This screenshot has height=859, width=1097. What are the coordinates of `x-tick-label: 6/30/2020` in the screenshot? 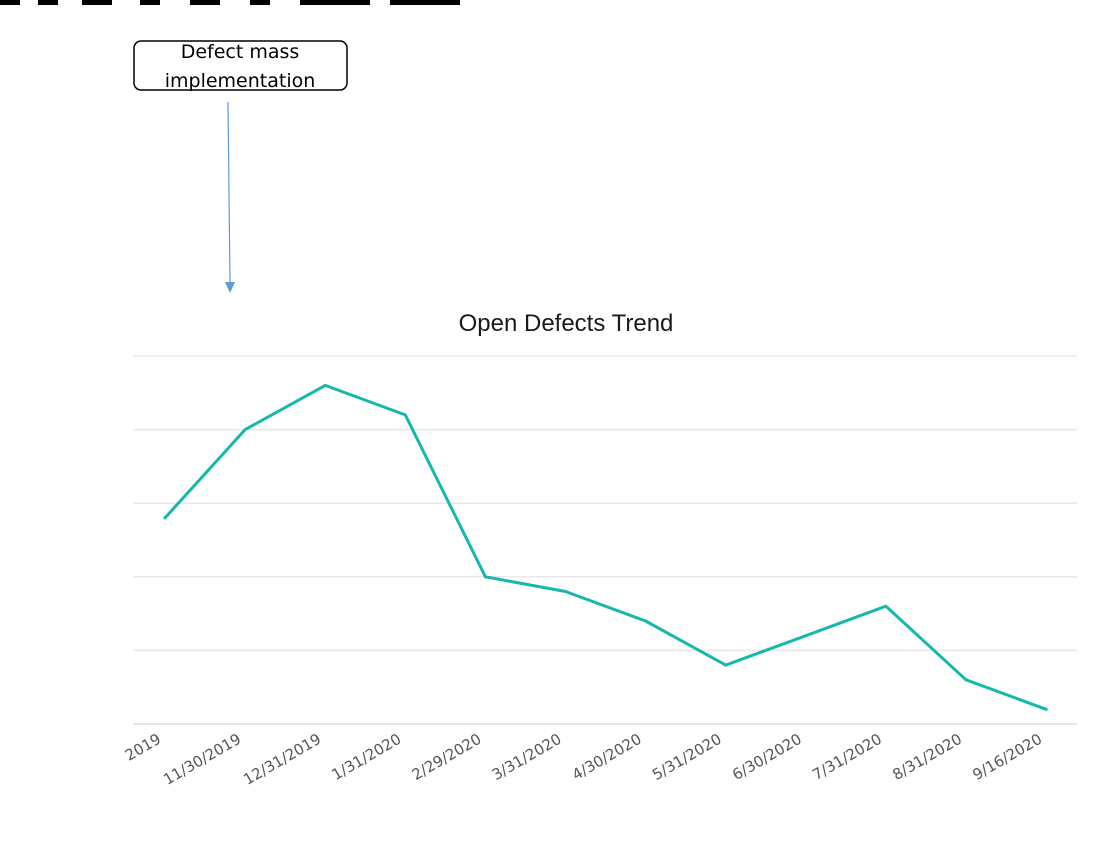 It's located at (767, 757).